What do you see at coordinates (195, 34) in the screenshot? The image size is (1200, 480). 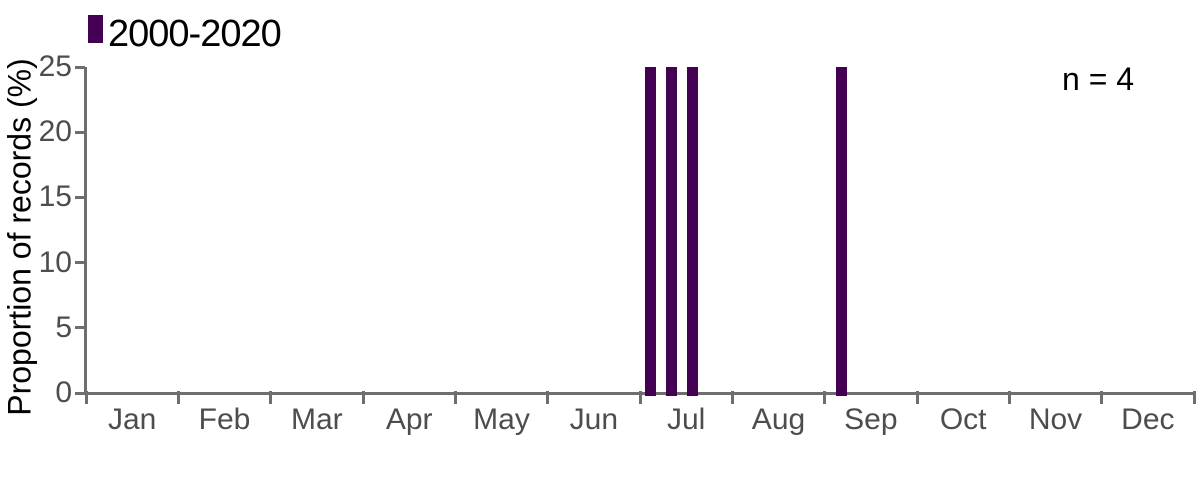 I see `legend-label: 2000-2020` at bounding box center [195, 34].